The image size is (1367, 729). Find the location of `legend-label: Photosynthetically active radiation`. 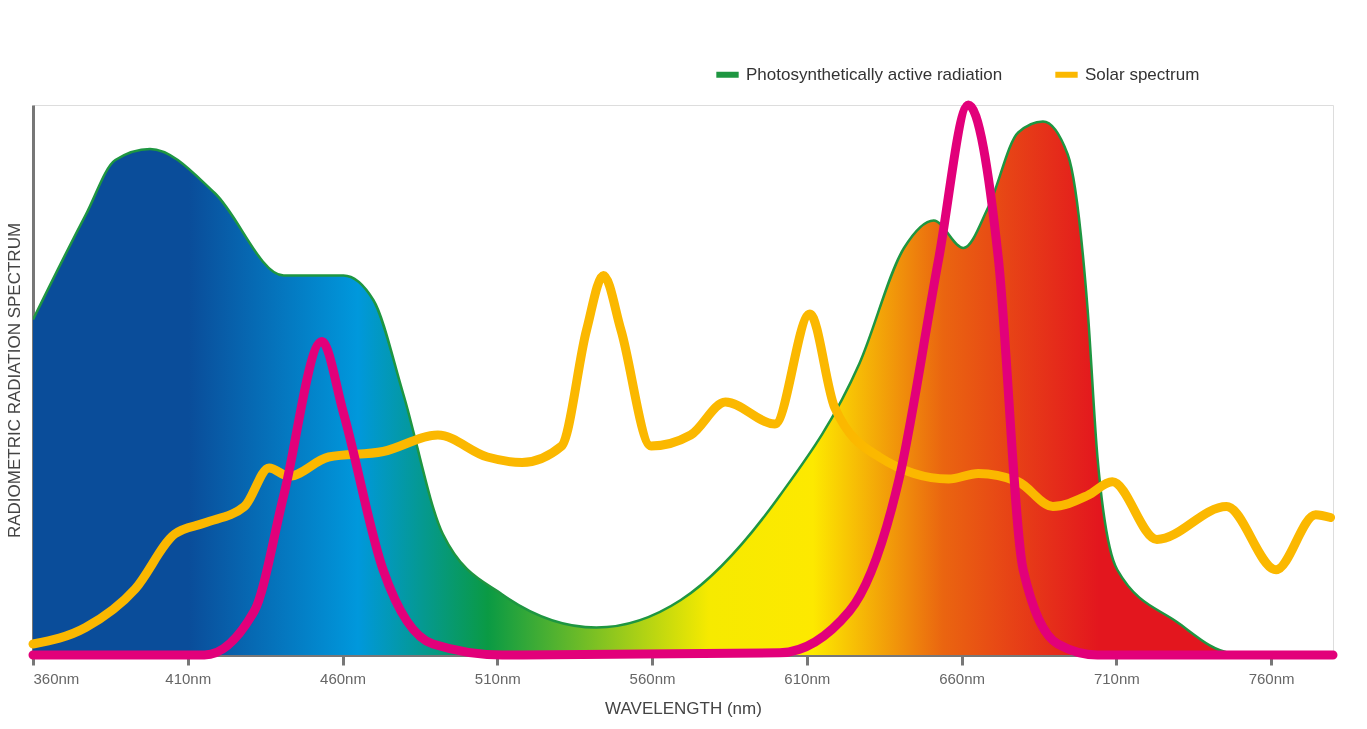

legend-label: Photosynthetically active radiation is located at coordinates (874, 74).